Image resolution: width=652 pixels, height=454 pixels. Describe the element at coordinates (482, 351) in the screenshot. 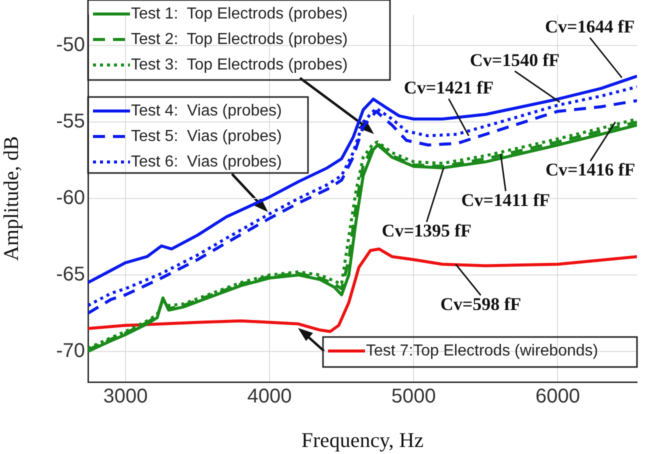

I see `legend-label: Test 7:Top Electrods (wirebonds)` at that location.